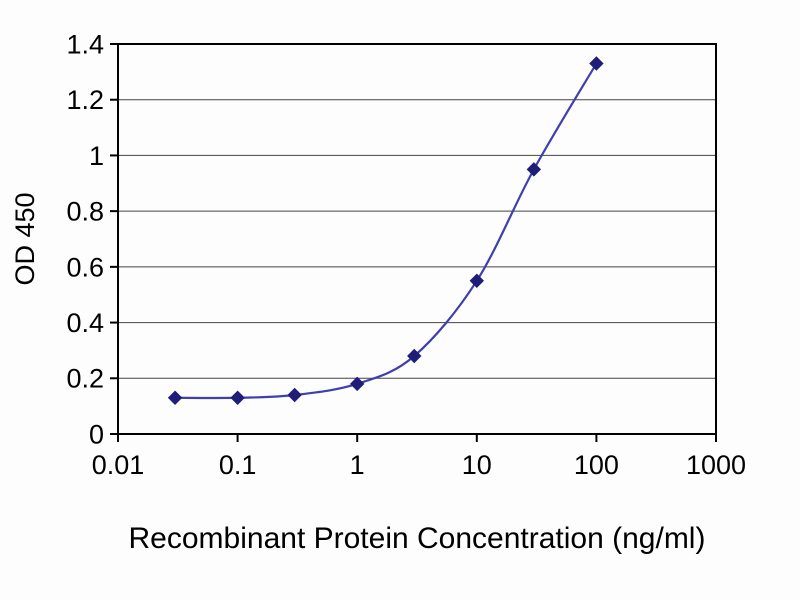  Describe the element at coordinates (85, 100) in the screenshot. I see `y-tick-label: 1.2` at that location.